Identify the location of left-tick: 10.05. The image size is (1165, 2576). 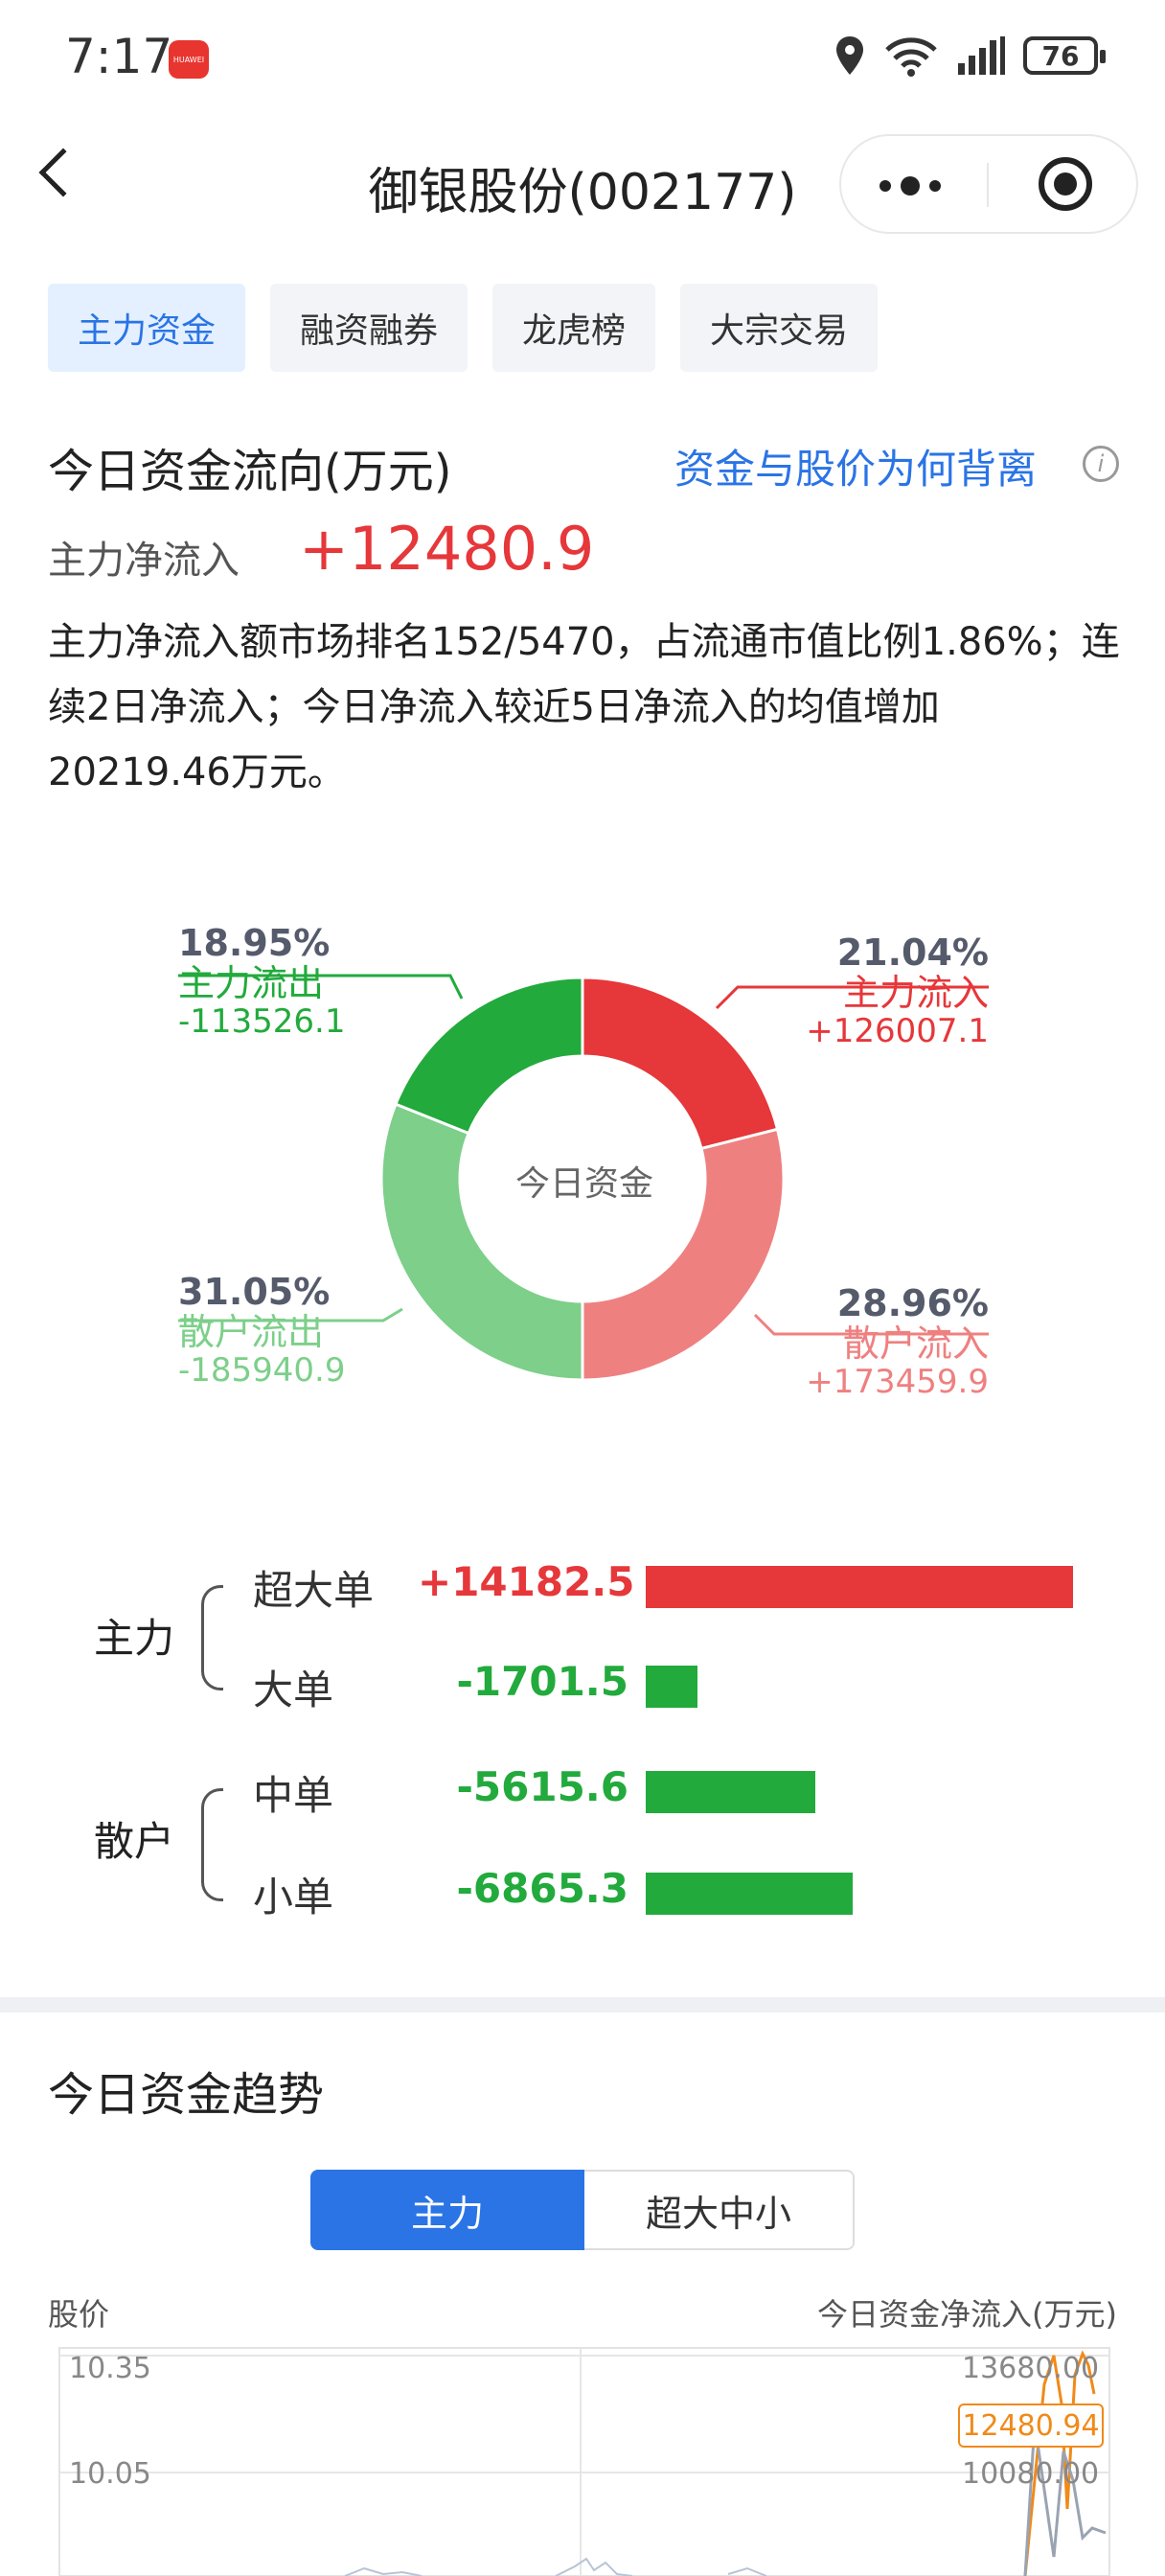
(110, 2474).